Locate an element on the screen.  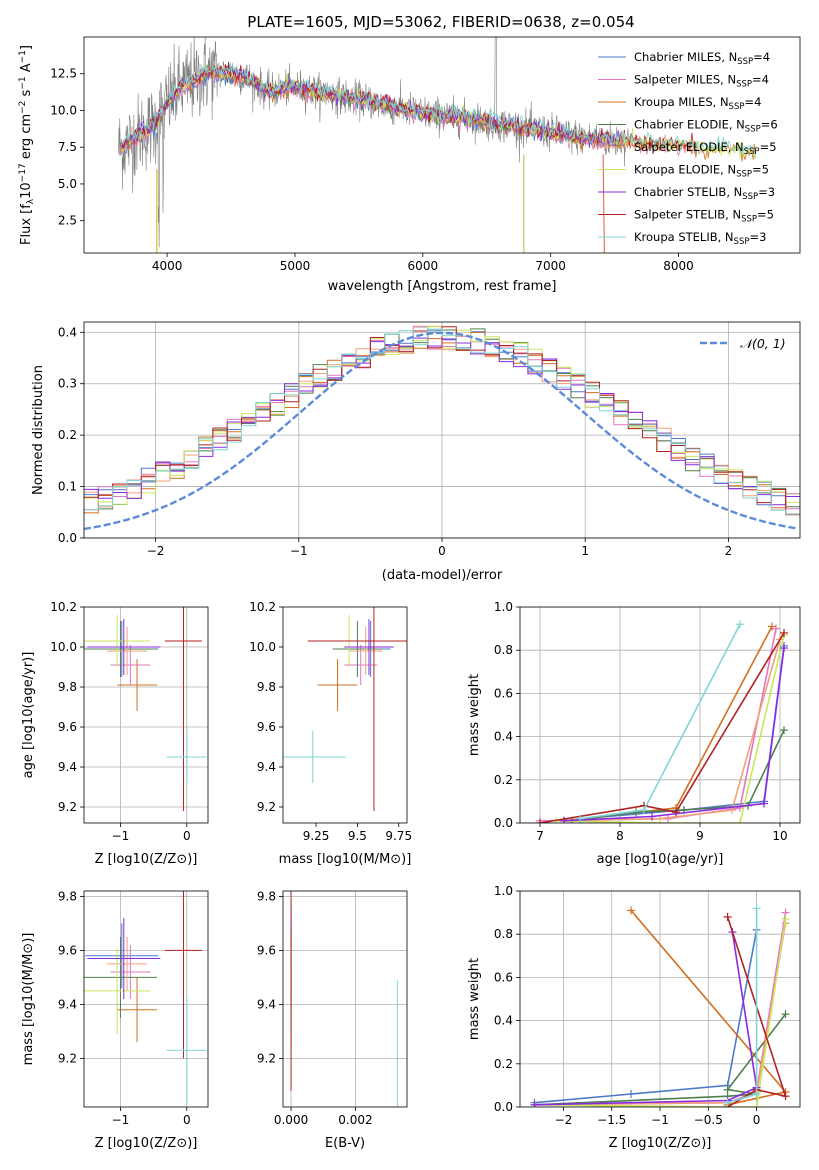
x-tick-label: 9.5 is located at coordinates (357, 836).